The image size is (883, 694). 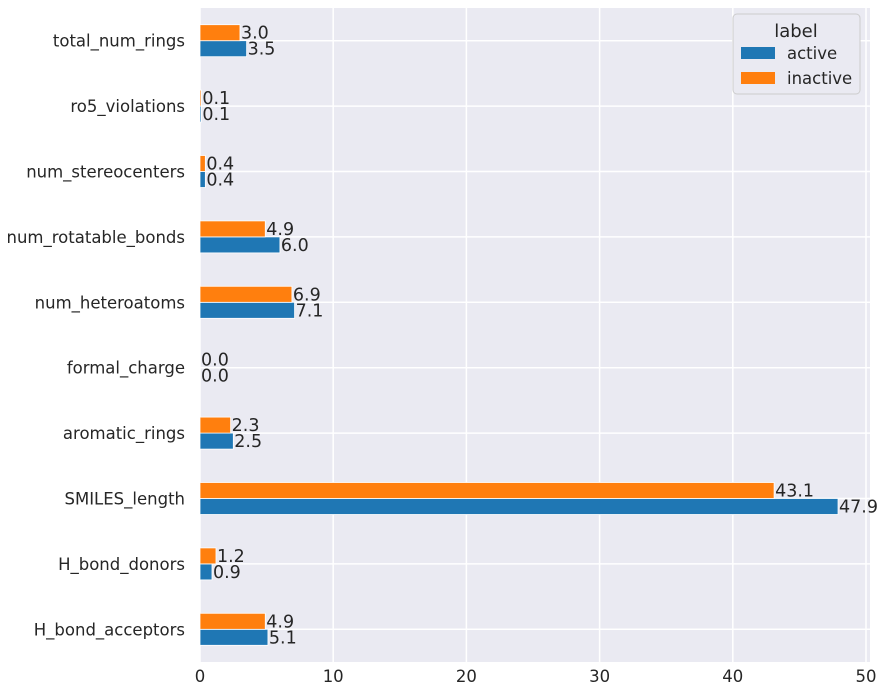 What do you see at coordinates (732, 676) in the screenshot?
I see `x-tick-label: 40` at bounding box center [732, 676].